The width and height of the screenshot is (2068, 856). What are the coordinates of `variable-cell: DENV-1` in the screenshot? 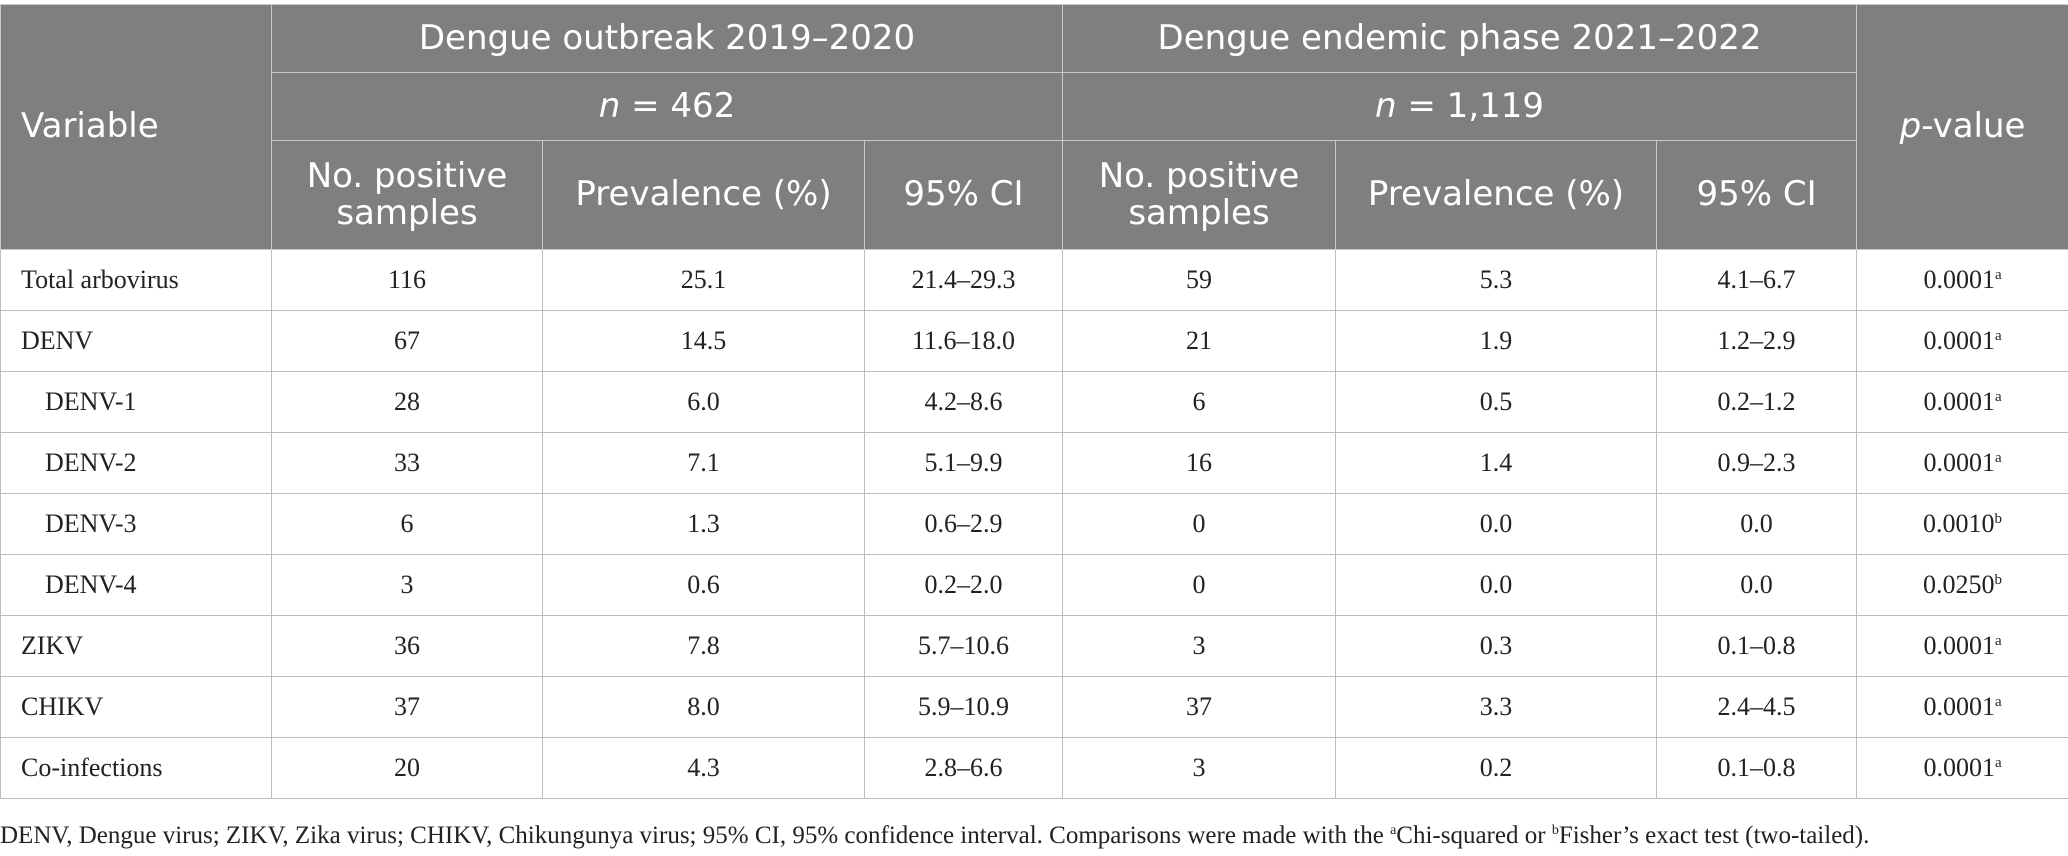 It's located at (136, 402).